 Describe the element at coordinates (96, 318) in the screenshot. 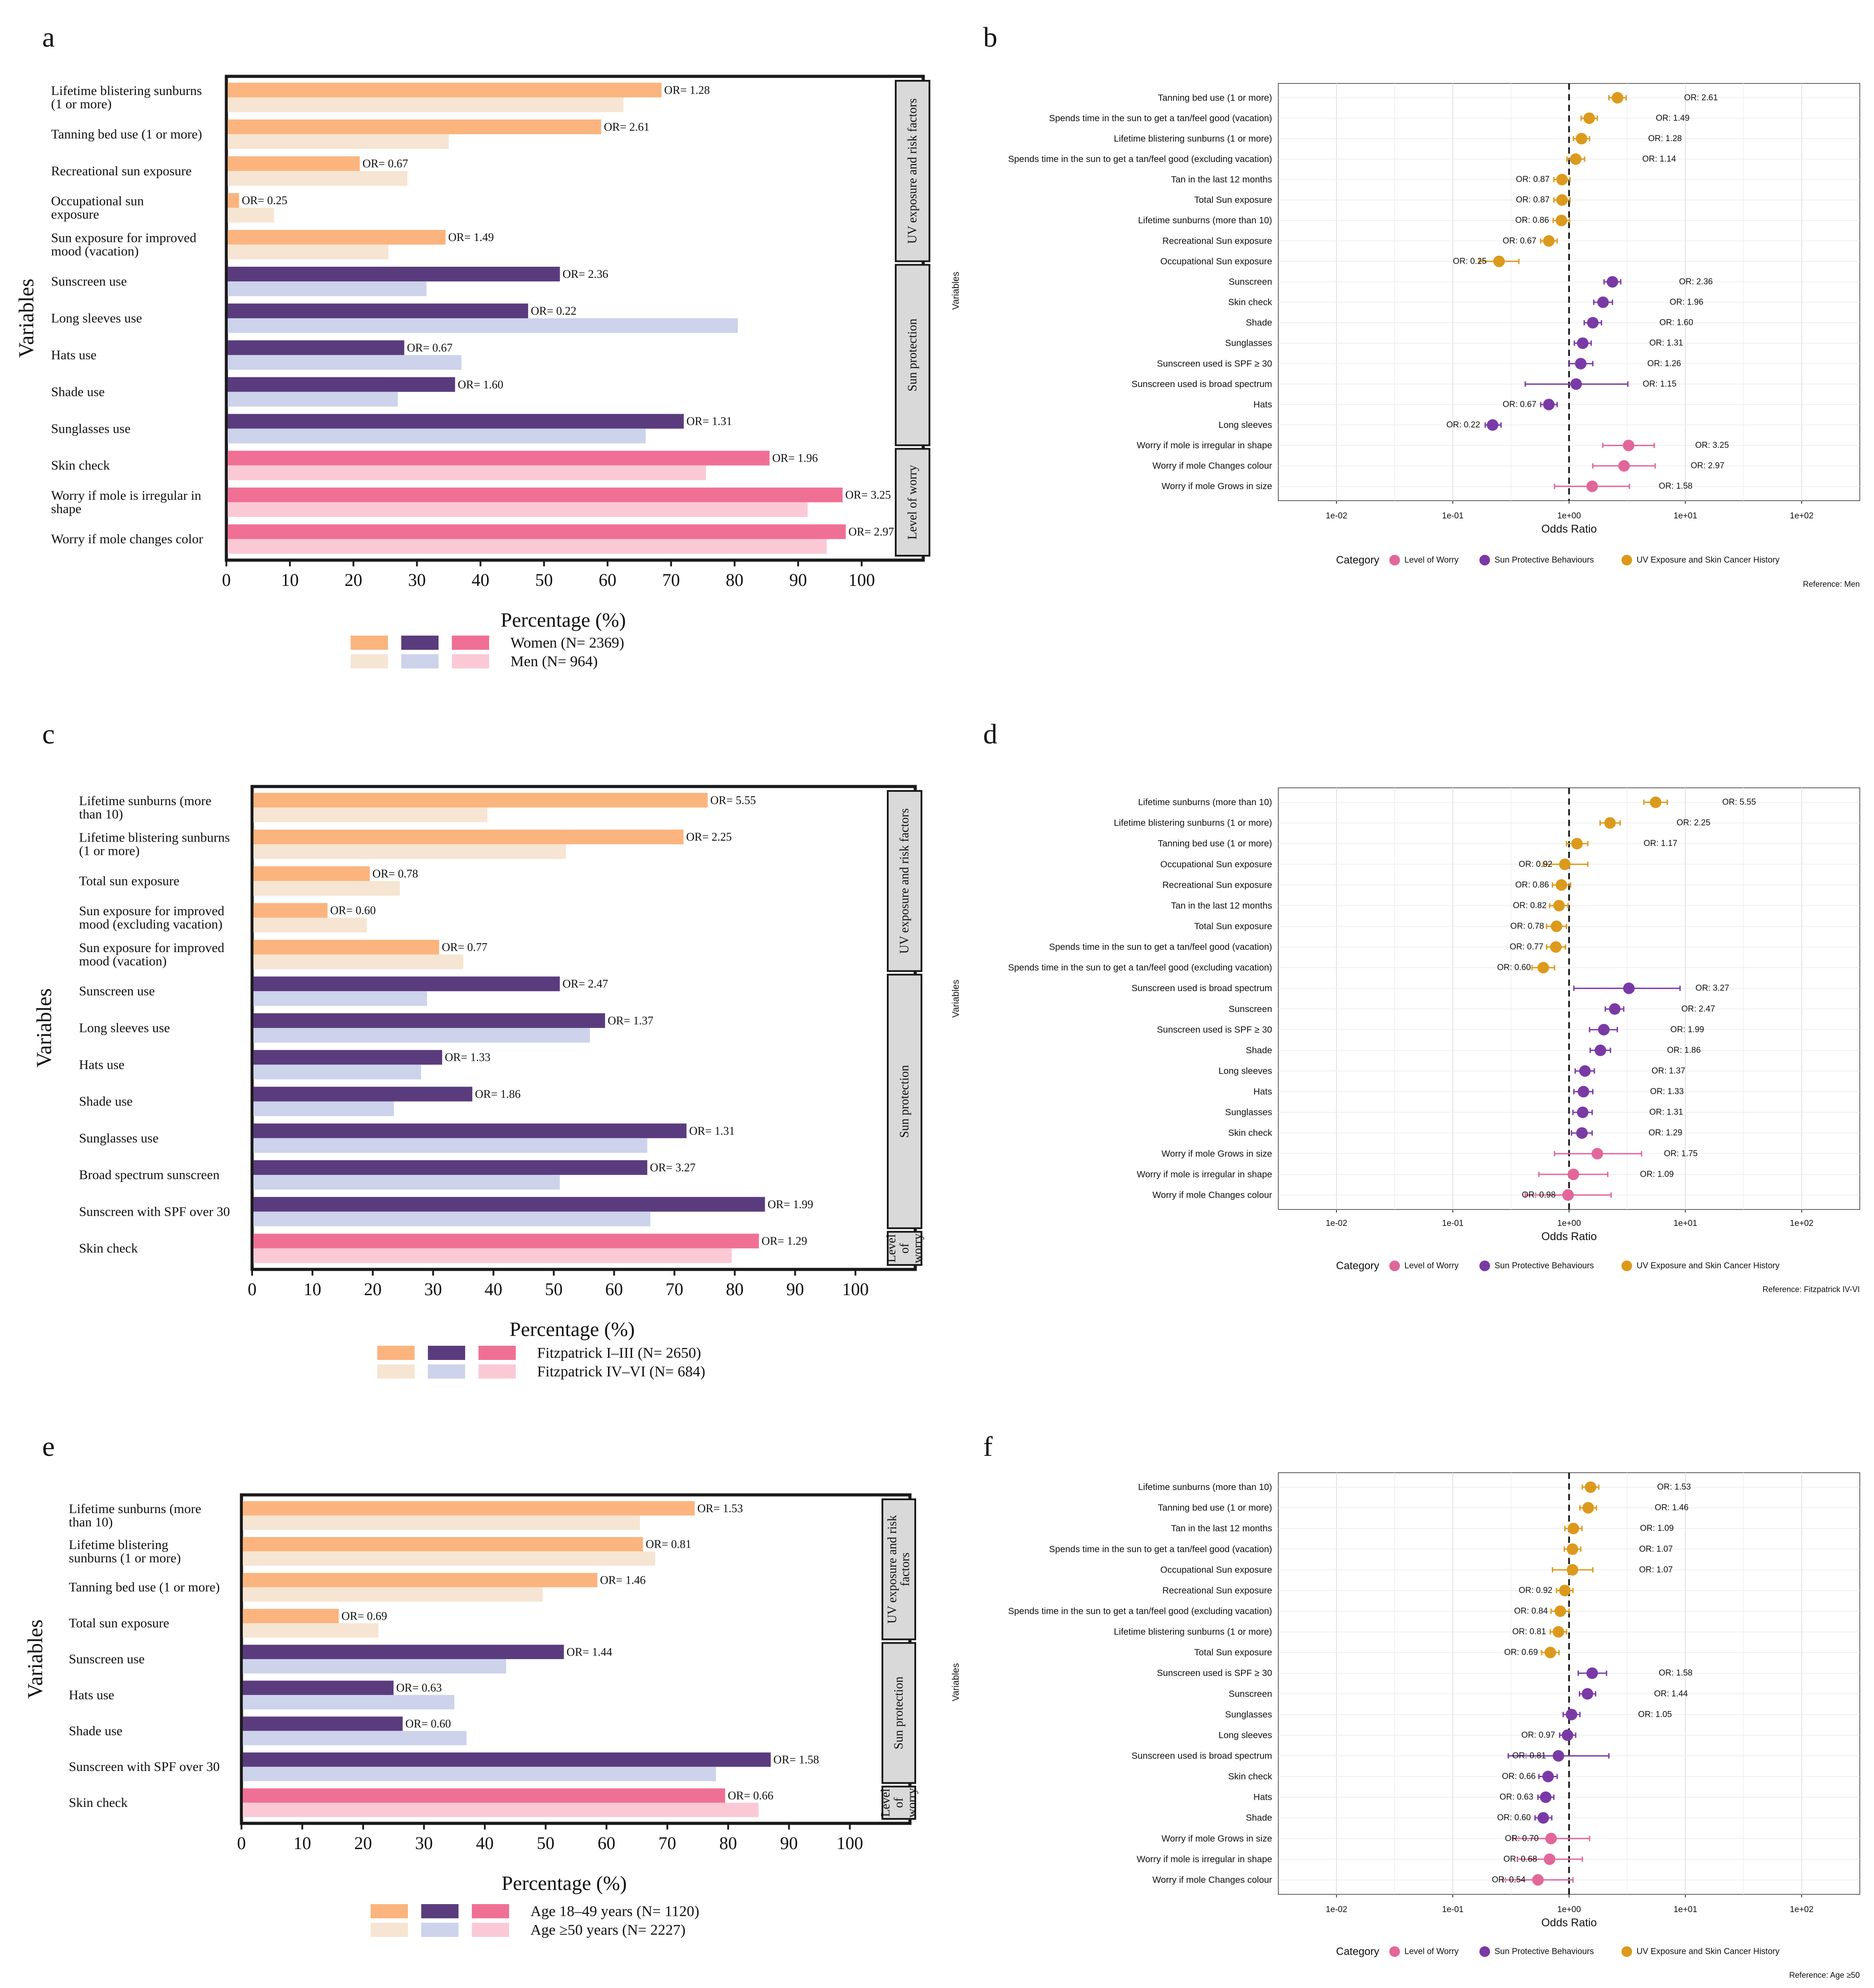

I see `row-label: Long sleeves use` at that location.